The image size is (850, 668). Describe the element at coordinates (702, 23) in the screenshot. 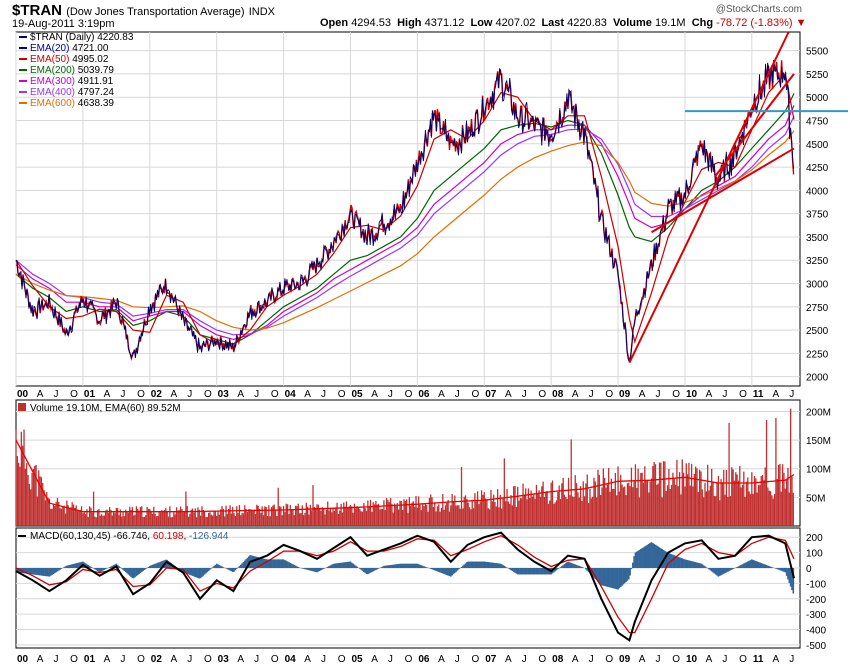

I see `chg-label: Chg` at that location.